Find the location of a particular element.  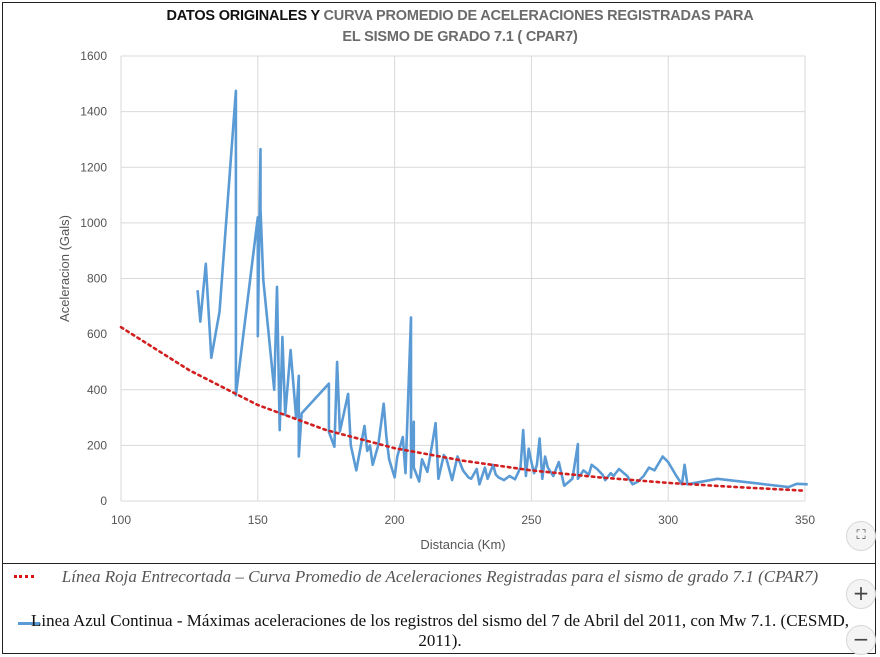

x-tick-label: 150 is located at coordinates (258, 520).